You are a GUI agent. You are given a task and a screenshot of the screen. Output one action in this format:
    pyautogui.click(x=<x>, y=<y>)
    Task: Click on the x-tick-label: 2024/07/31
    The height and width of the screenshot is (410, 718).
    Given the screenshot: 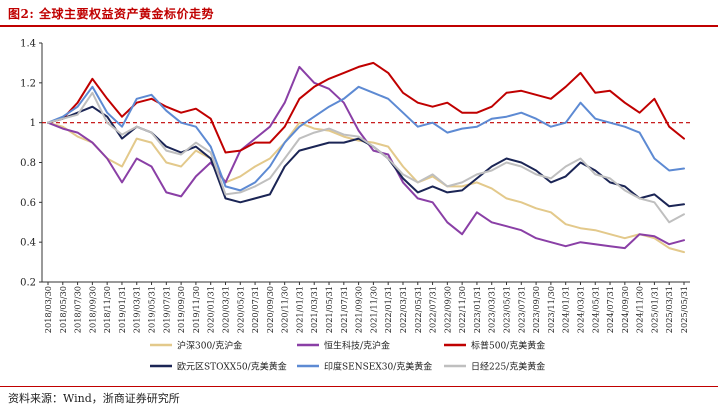 What is the action you would take?
    pyautogui.click(x=610, y=309)
    